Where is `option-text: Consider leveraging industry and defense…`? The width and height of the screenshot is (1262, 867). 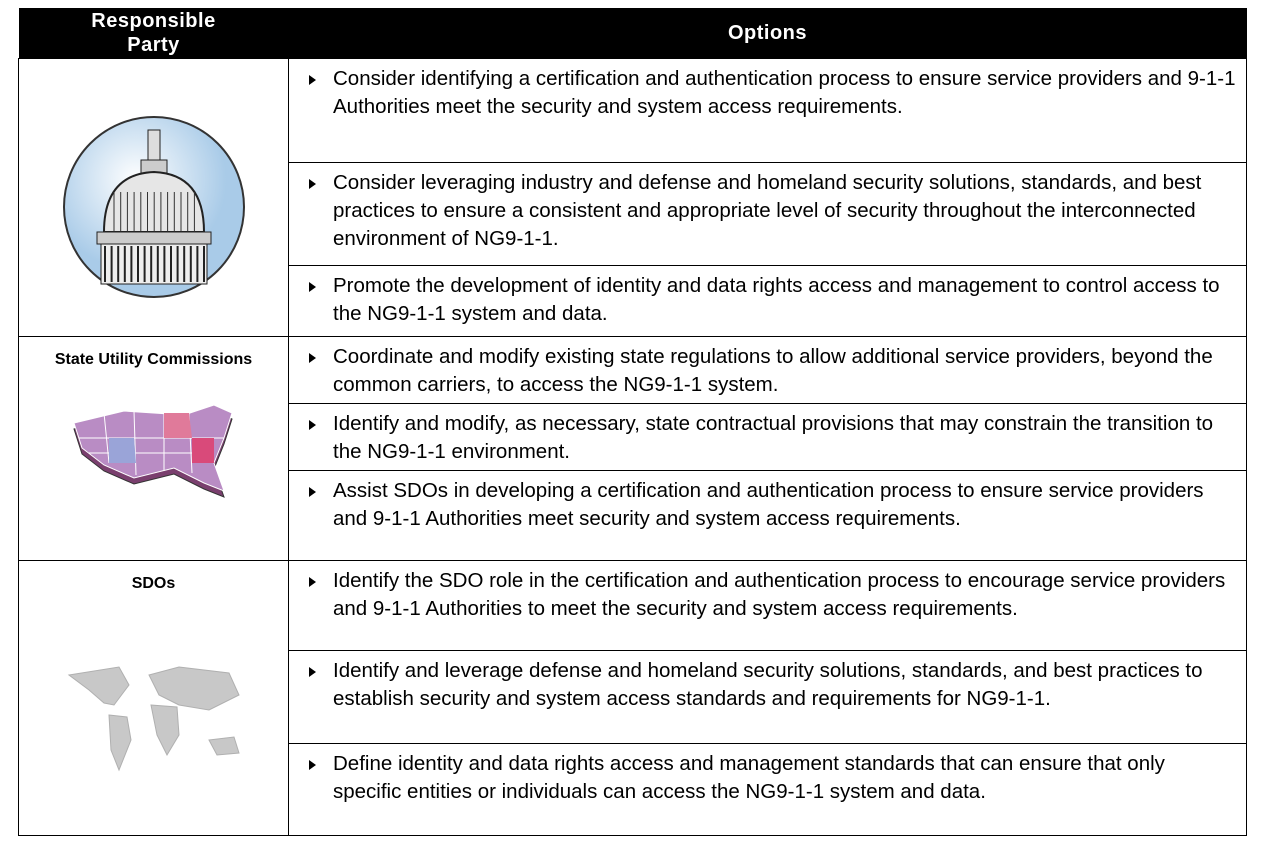 option-text: Consider leveraging industry and defense… is located at coordinates (767, 214).